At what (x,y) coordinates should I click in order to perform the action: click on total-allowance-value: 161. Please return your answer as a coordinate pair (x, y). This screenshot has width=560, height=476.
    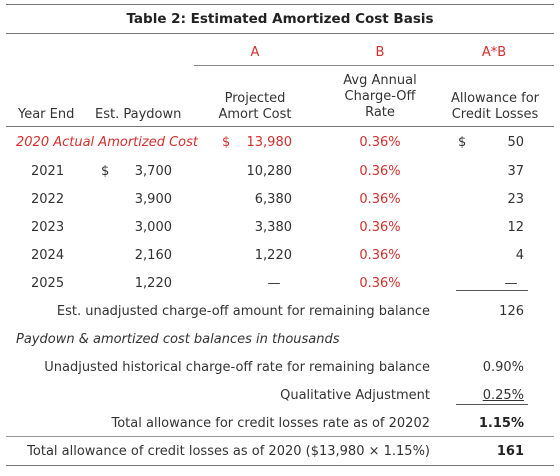
    Looking at the image, I should click on (510, 451).